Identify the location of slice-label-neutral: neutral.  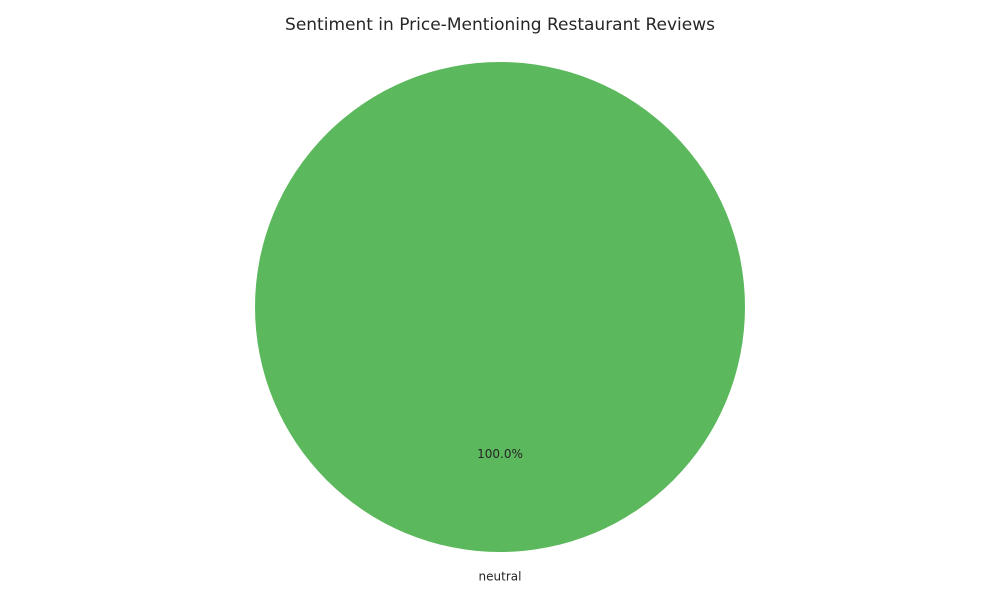
(500, 577).